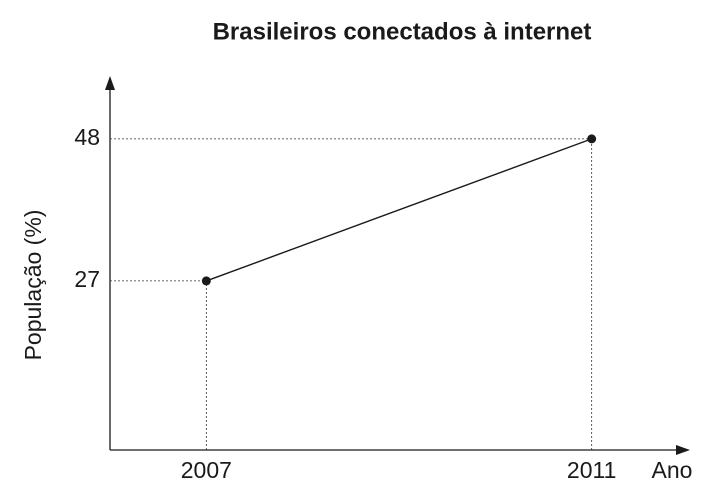 The width and height of the screenshot is (725, 502). I want to click on y-axis-label: População (%), so click(33, 285).